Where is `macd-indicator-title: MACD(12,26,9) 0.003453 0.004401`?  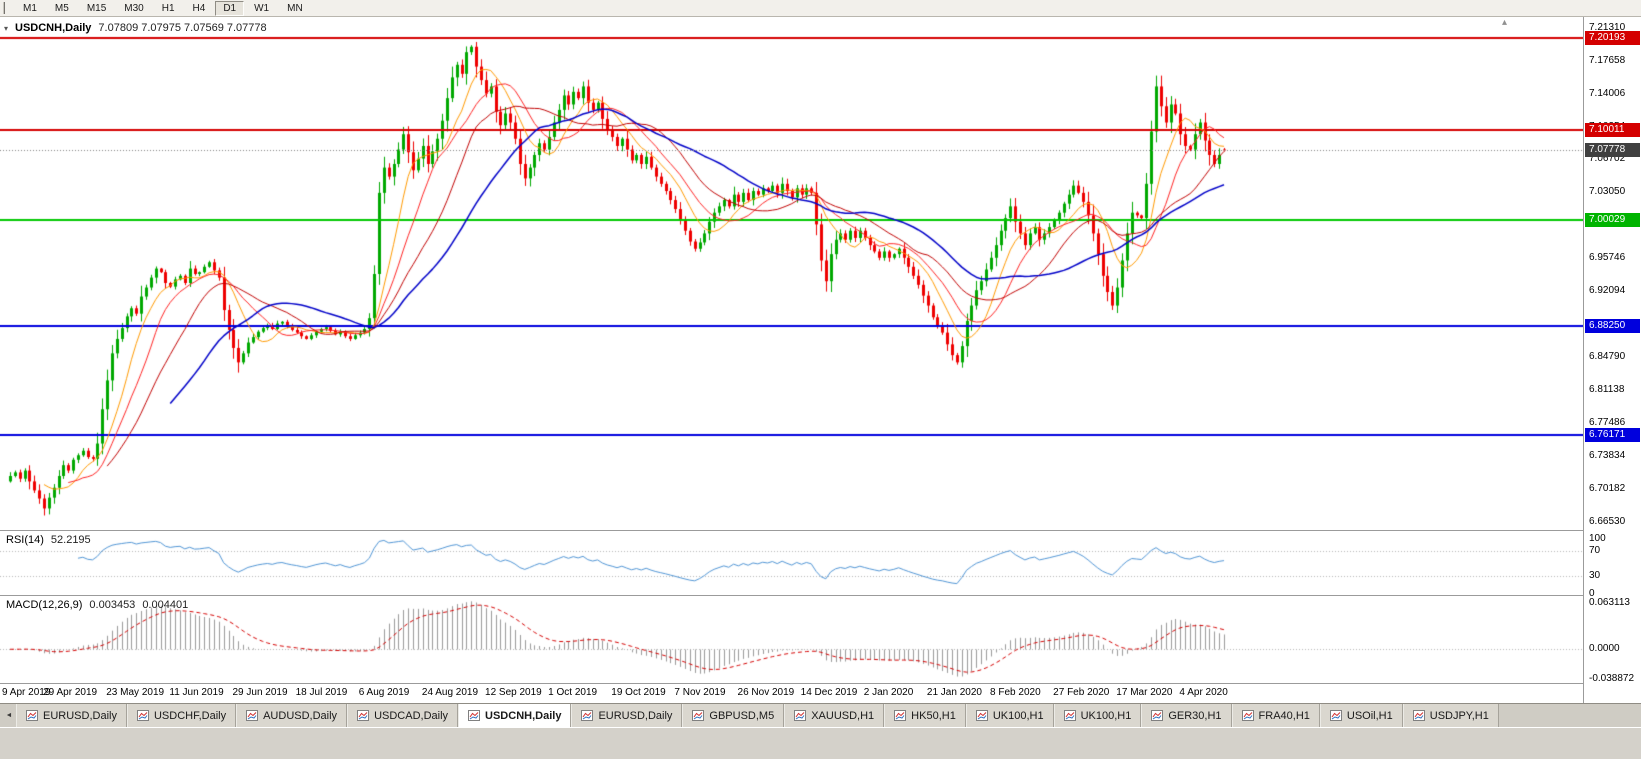 macd-indicator-title: MACD(12,26,9) 0.003453 0.004401 is located at coordinates (97, 605).